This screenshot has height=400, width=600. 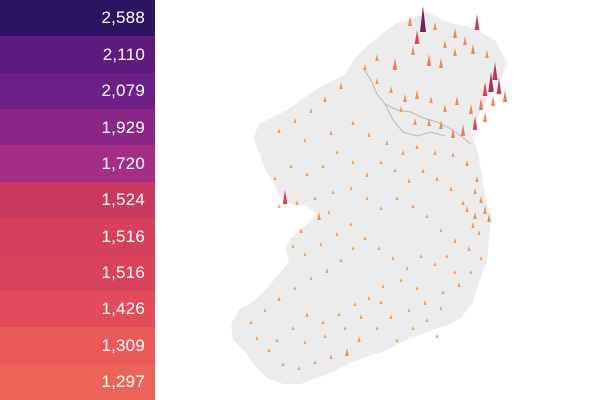 What do you see at coordinates (77, 91) in the screenshot?
I see `legend-row: 2,079` at bounding box center [77, 91].